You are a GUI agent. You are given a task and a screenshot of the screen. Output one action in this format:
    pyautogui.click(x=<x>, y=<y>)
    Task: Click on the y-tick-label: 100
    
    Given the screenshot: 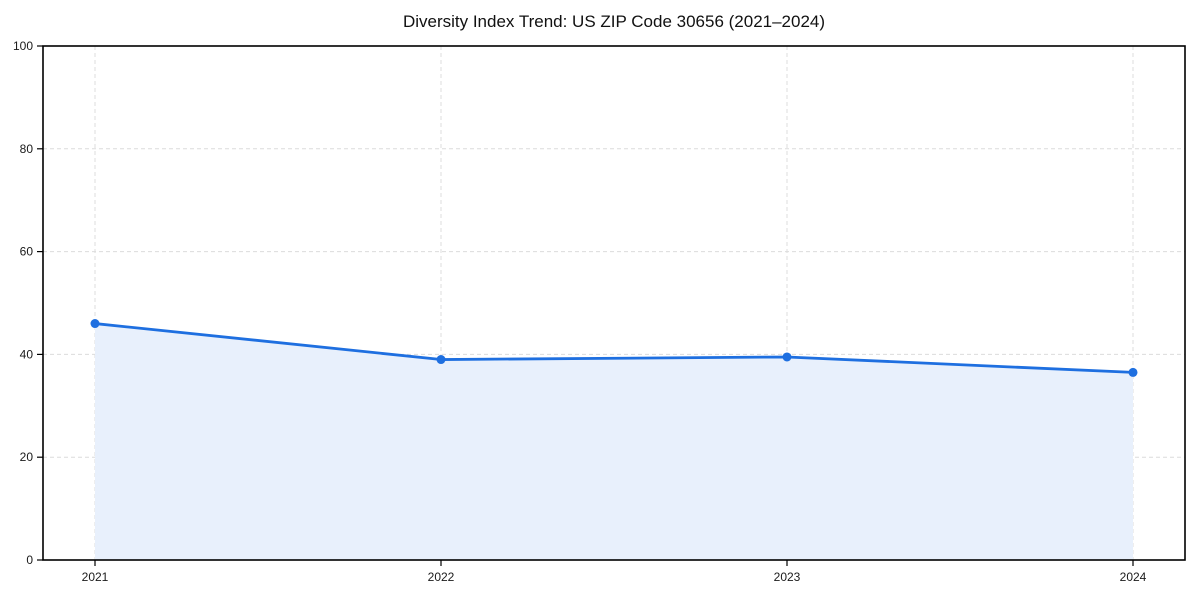 What is the action you would take?
    pyautogui.click(x=23, y=46)
    